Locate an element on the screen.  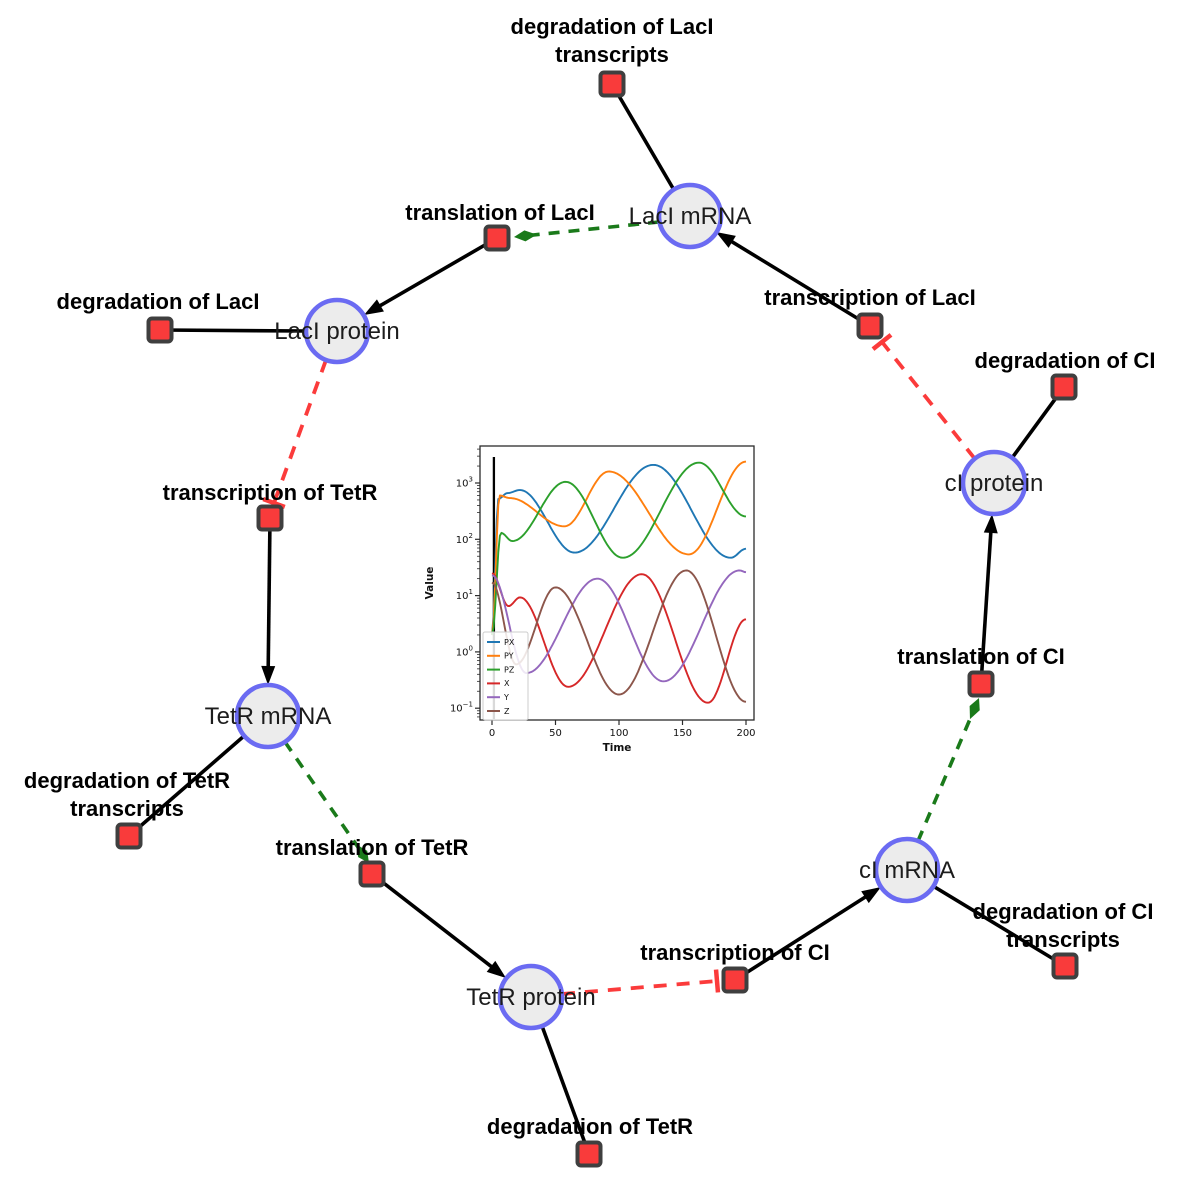
reaction-node-transcription-of-tetr is located at coordinates (270, 518).